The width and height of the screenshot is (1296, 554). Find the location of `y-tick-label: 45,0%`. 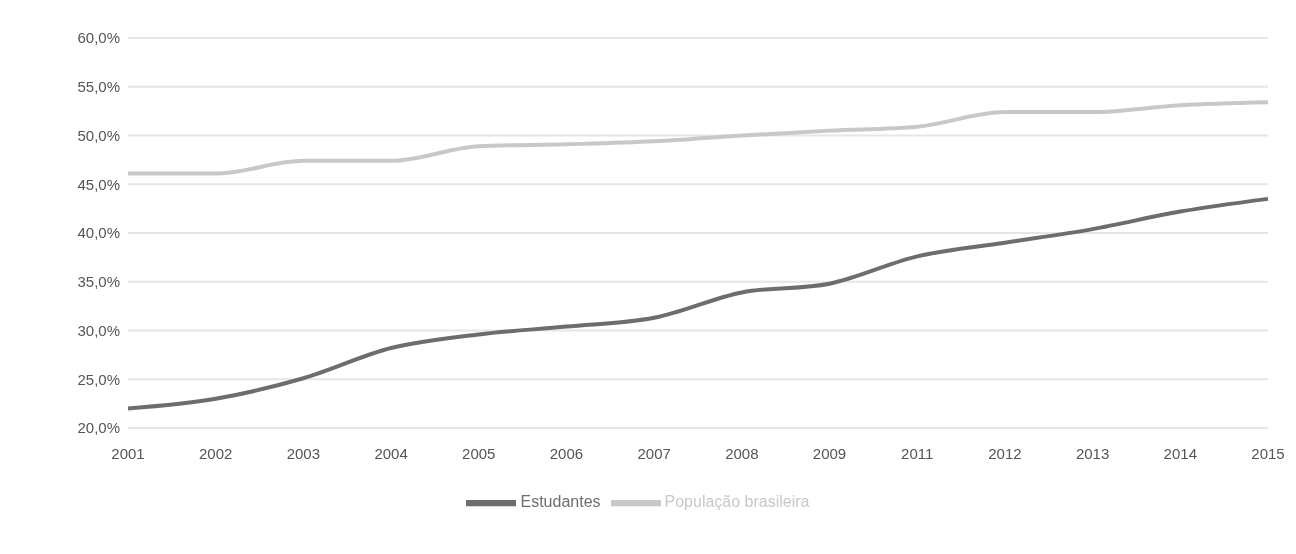

y-tick-label: 45,0% is located at coordinates (98, 184).